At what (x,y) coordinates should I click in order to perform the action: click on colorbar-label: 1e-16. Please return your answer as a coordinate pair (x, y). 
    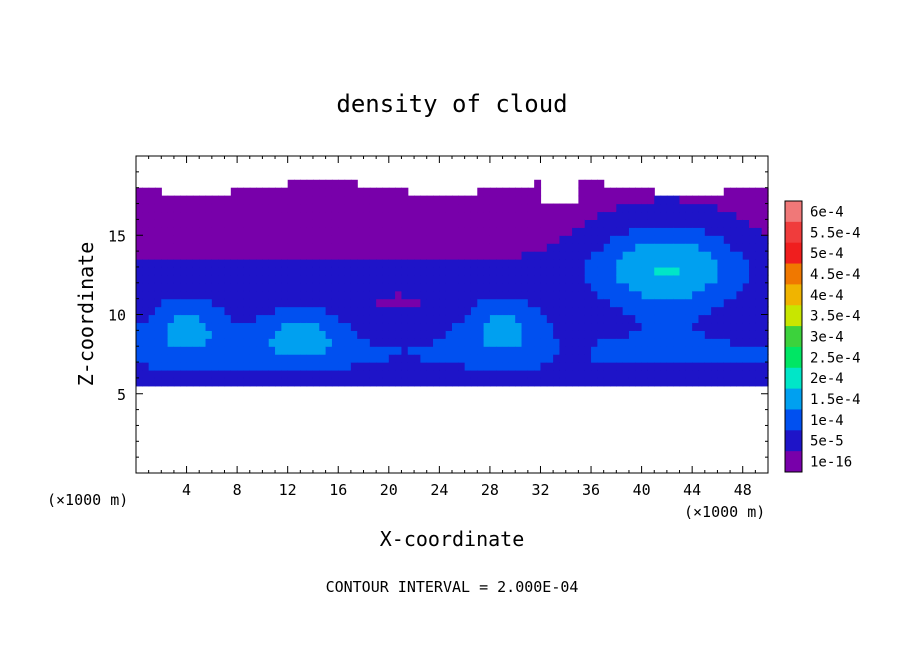
    Looking at the image, I should click on (831, 463).